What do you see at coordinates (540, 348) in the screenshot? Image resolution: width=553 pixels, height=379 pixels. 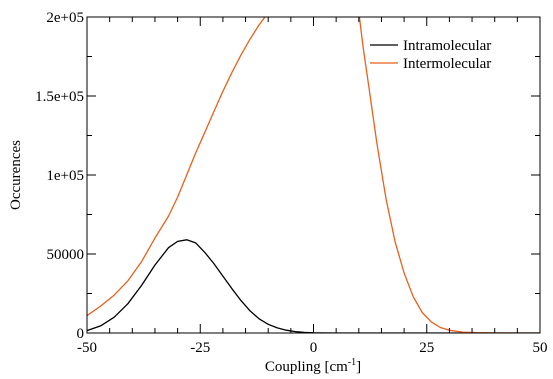 I see `x-tick-label: 50` at bounding box center [540, 348].